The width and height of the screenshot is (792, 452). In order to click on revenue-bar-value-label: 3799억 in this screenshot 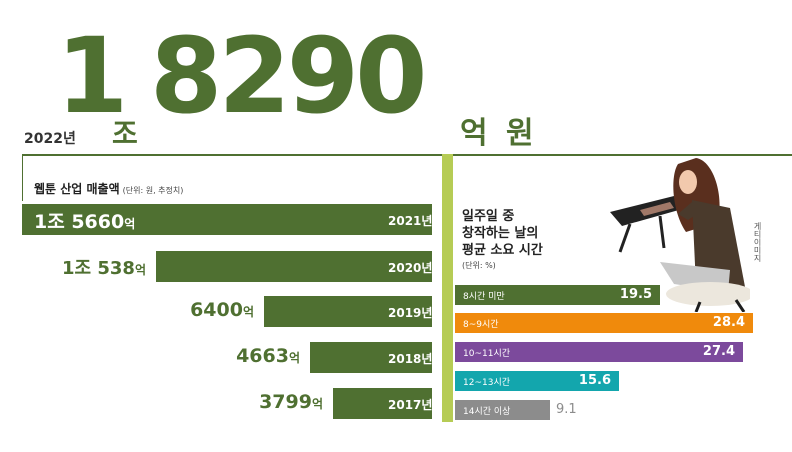, I will do `click(291, 402)`.